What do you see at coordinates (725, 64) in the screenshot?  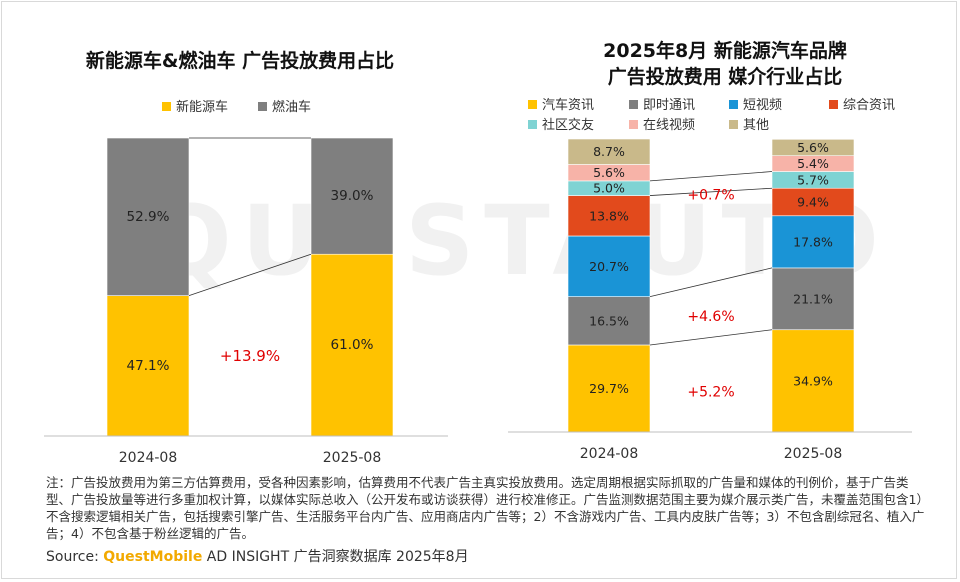 I see `right-chart-title: 2025年8月 新能源汽车品牌 广告投放费用 媒介行业占比` at bounding box center [725, 64].